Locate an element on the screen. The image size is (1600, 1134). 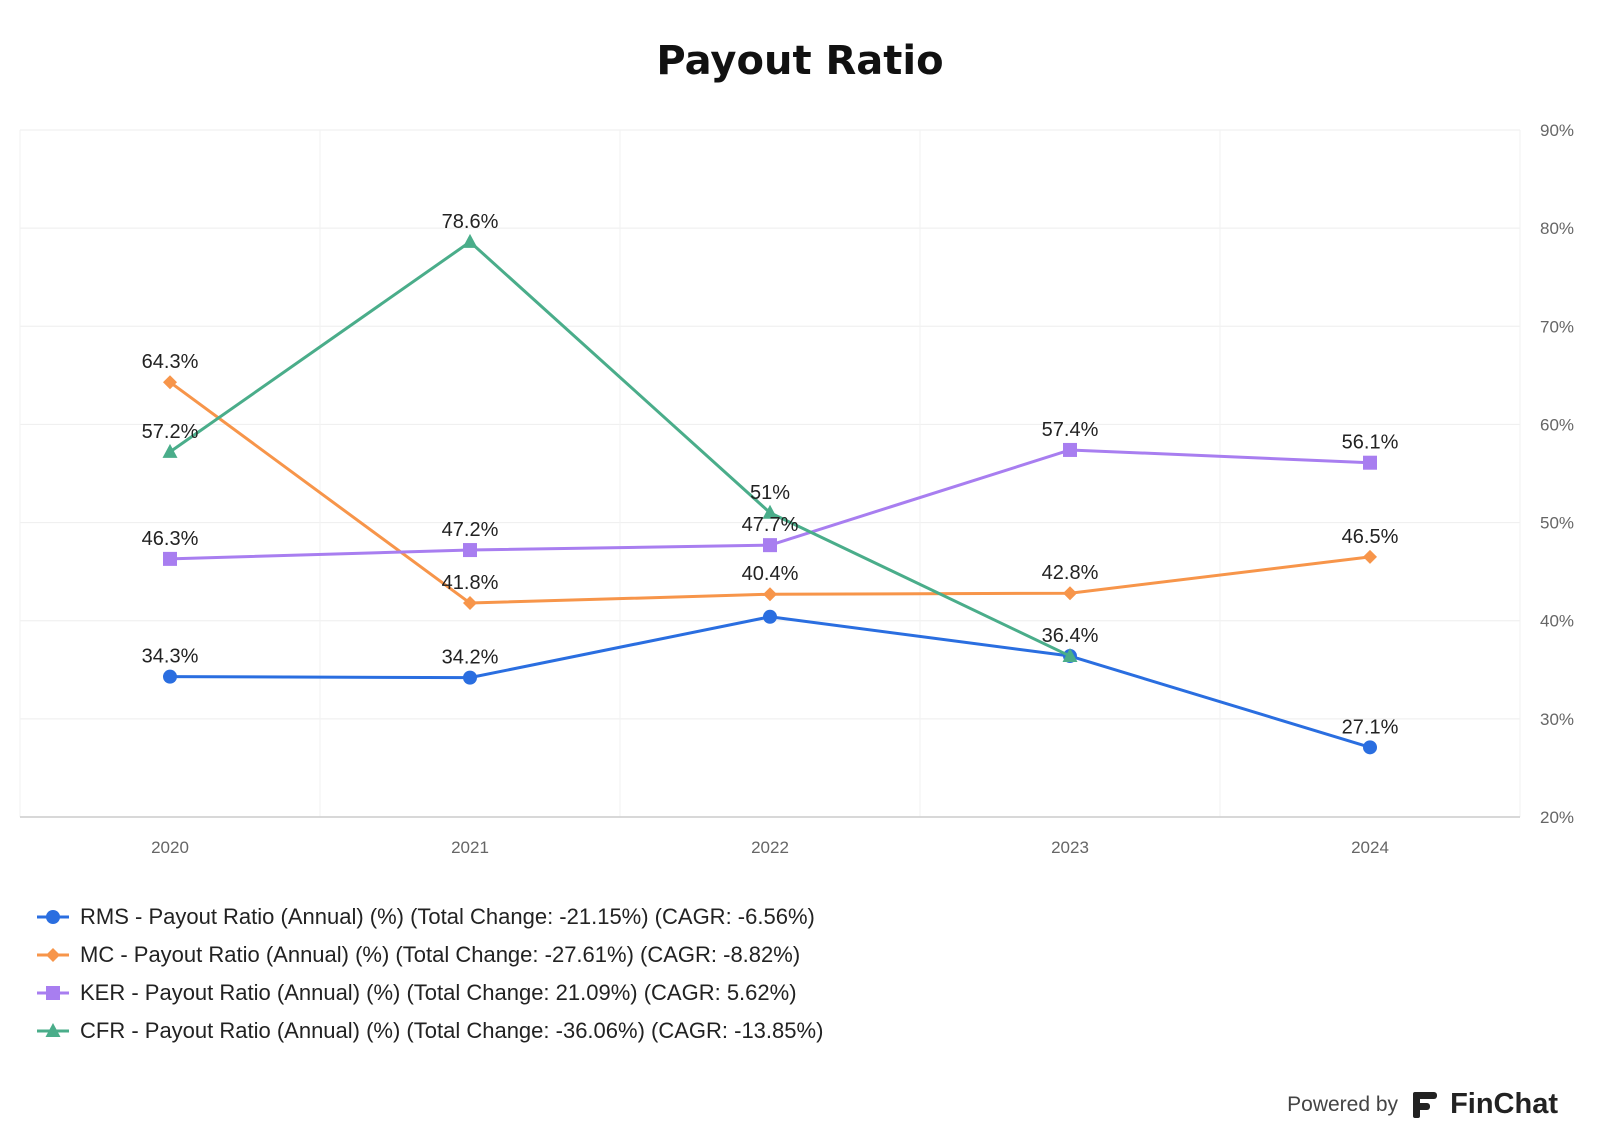
finchat-brand: FinChat is located at coordinates (1504, 1104).